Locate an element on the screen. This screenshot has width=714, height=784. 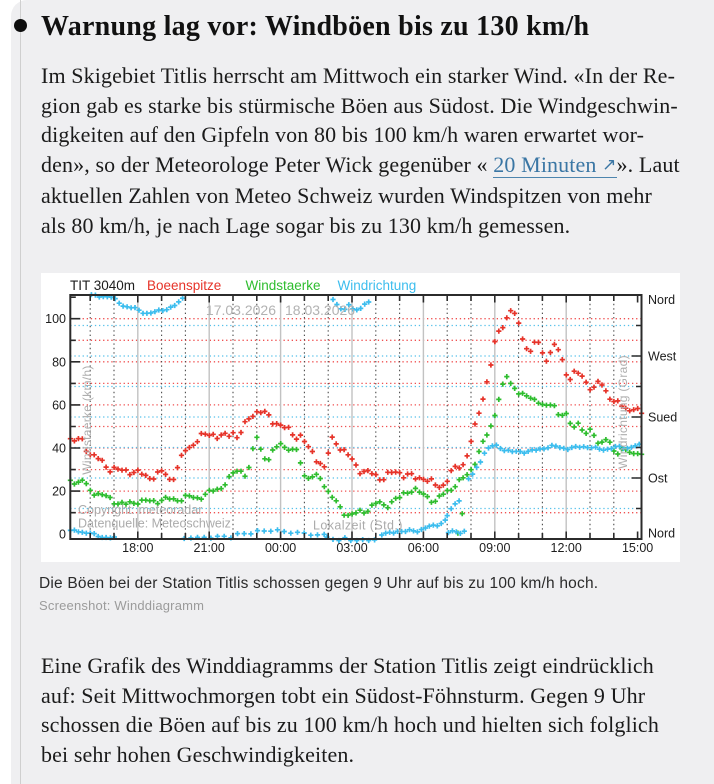
svg-text: 17.03.2026 is located at coordinates (241, 310).